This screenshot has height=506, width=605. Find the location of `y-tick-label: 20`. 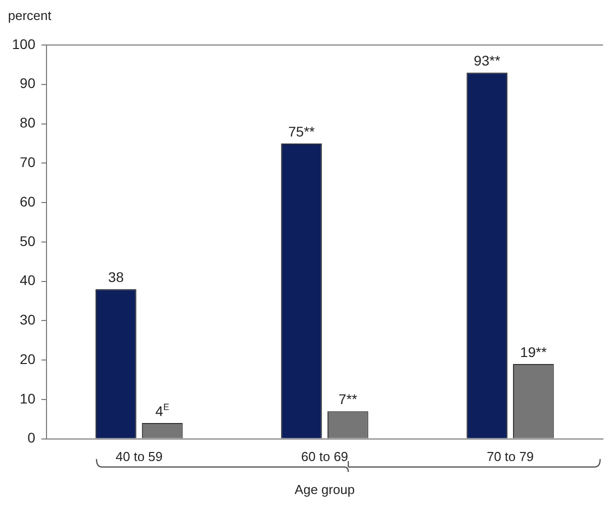

y-tick-label: 20 is located at coordinates (28, 358).